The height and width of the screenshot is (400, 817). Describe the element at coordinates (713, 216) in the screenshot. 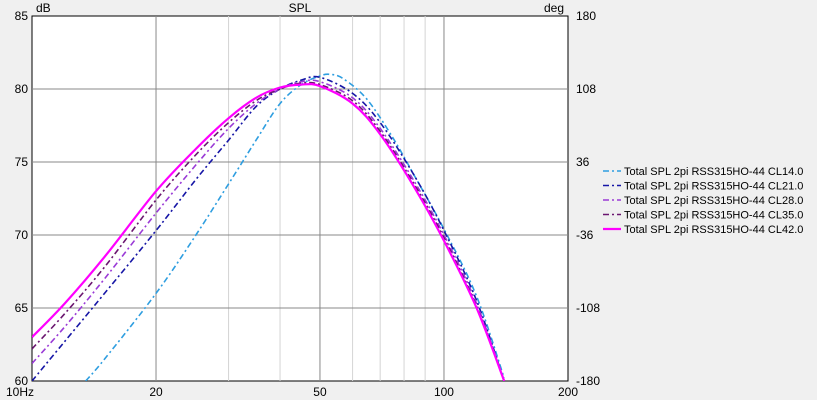

I see `legend-label: Total SPL 2pi RSS315HO-44 CL35.0` at that location.